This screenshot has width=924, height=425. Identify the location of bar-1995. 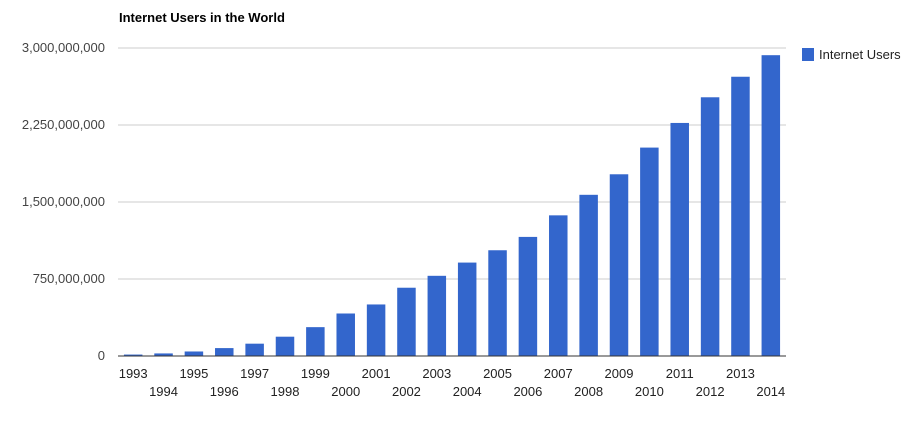
(194, 353).